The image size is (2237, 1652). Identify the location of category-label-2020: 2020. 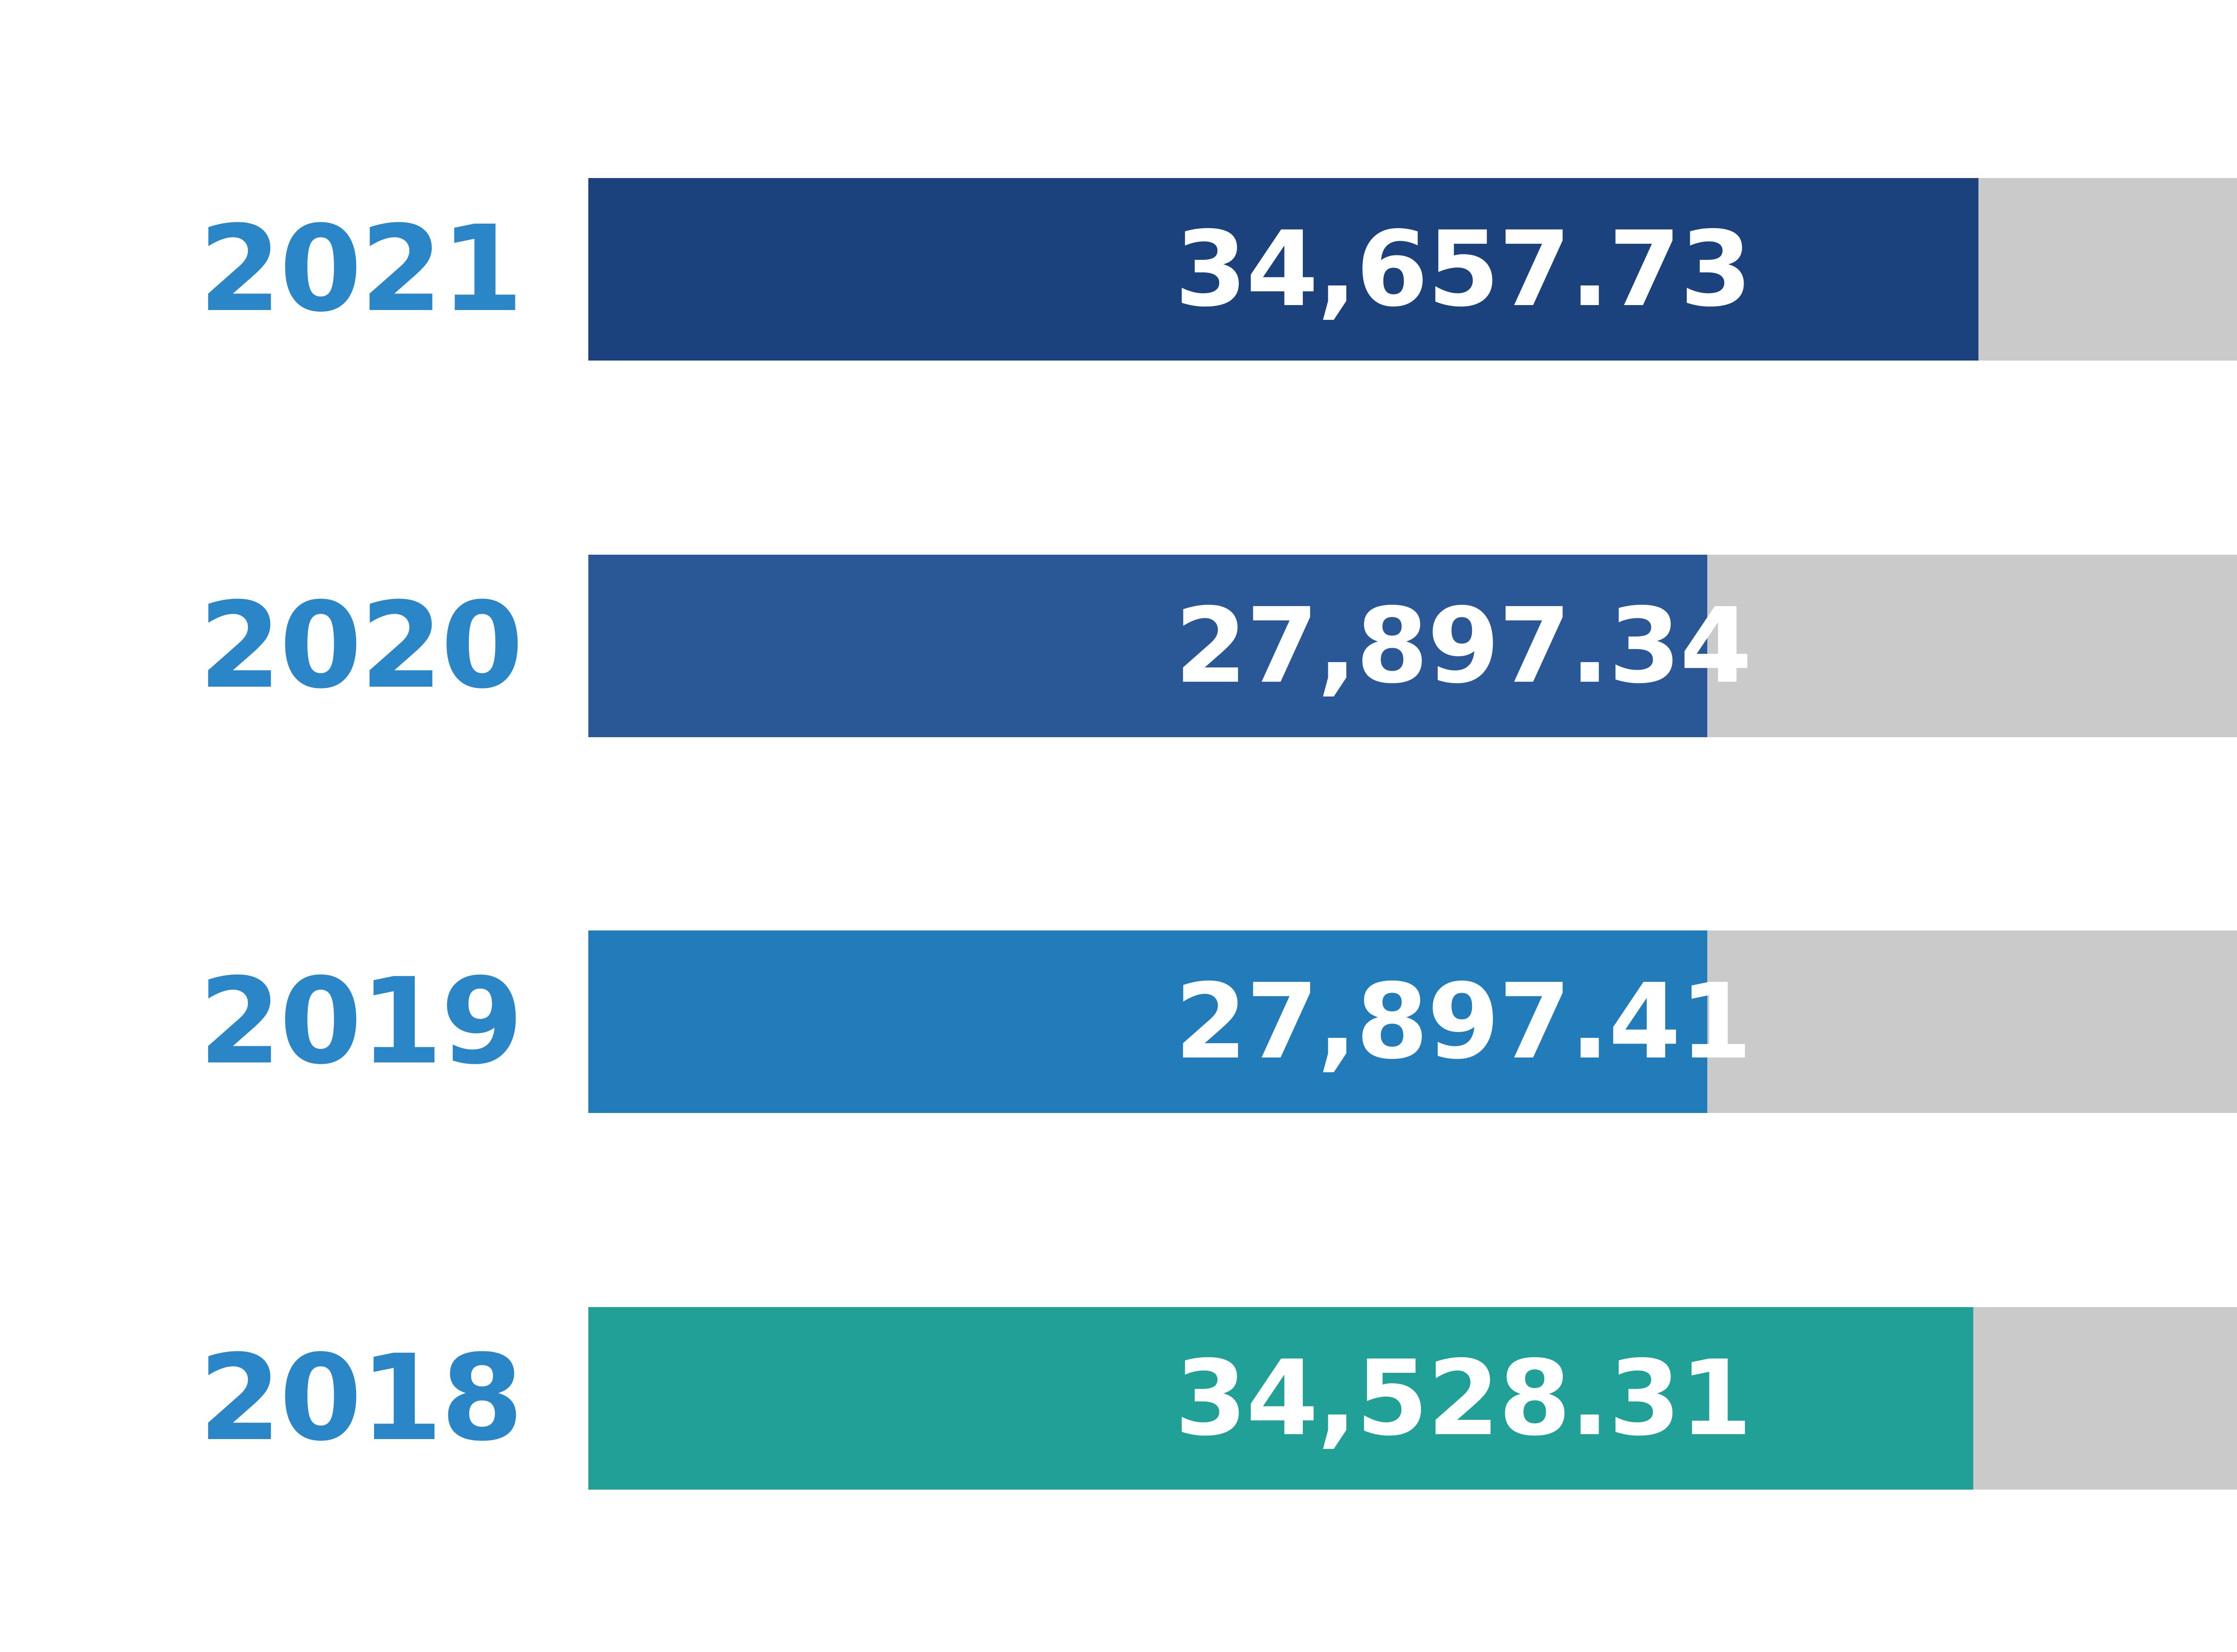
(360, 646).